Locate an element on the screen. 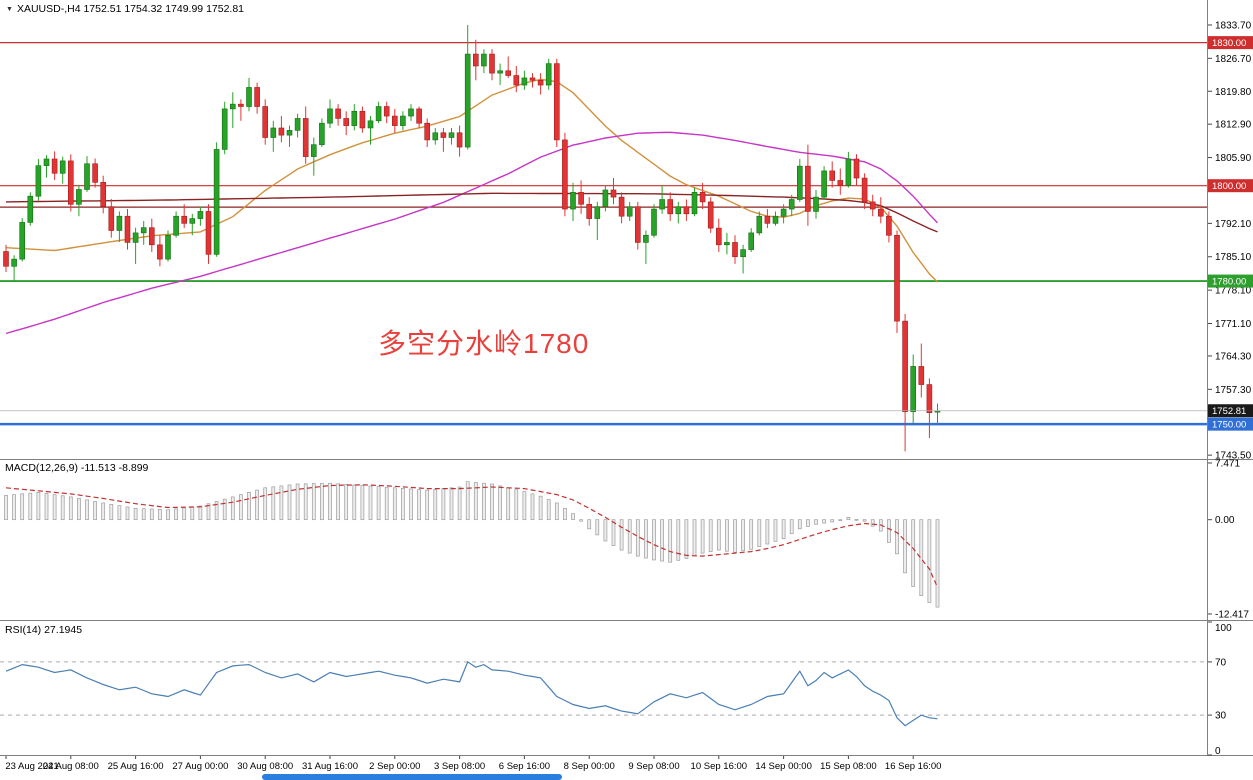  macd-indicator-label: MACD(12,26,9) -11.513 -8.899 is located at coordinates (77, 468).